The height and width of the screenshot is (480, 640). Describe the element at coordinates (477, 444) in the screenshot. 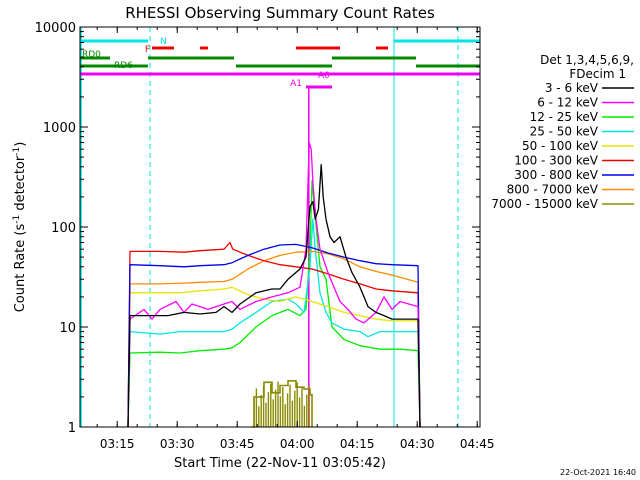

I see `x-tick-label: 04:45` at that location.